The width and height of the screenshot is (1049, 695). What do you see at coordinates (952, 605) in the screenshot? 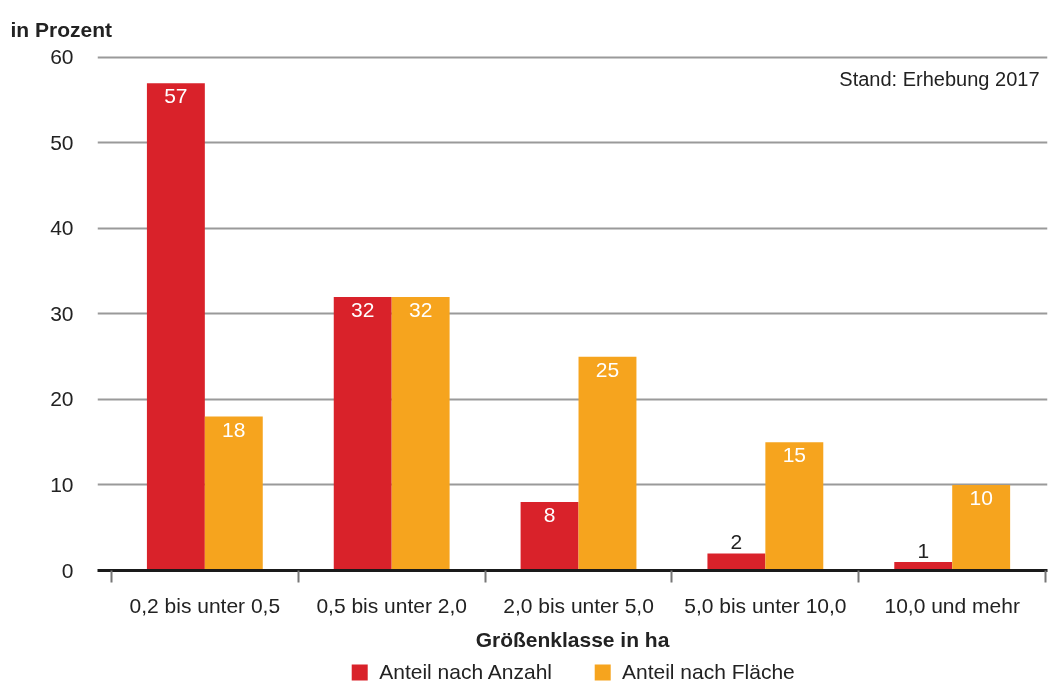
I see `x-tick-label: 10,0 und mehr` at bounding box center [952, 605].